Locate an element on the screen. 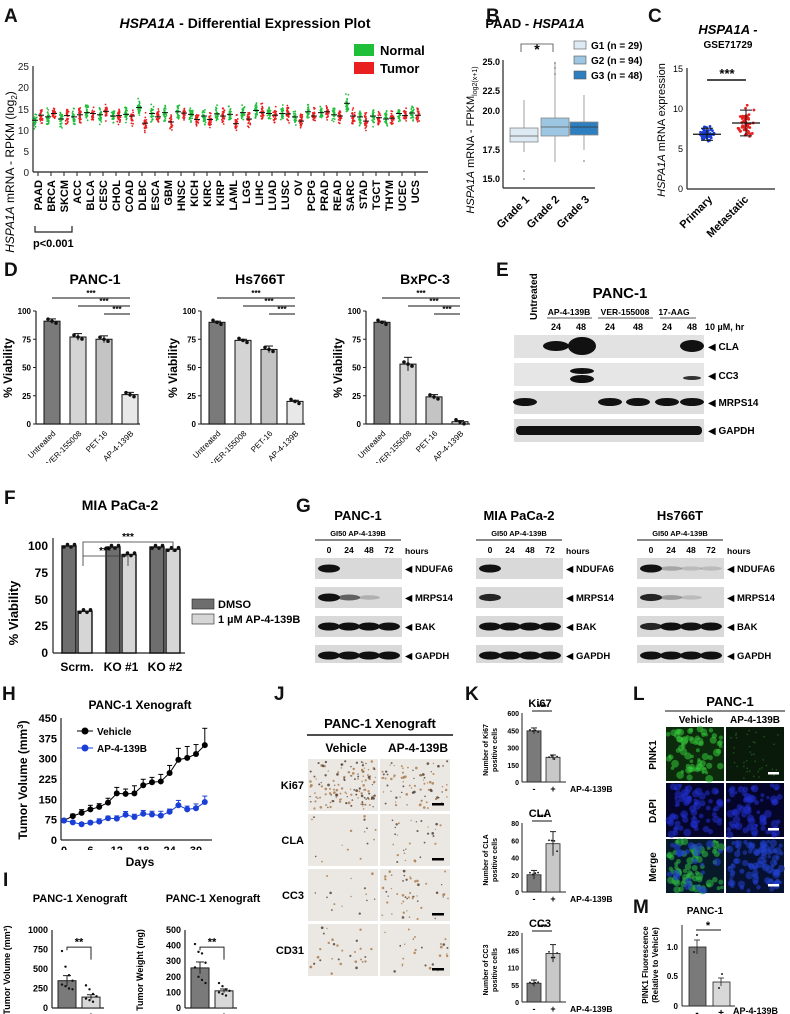 Image resolution: width=790 pixels, height=1014 pixels. ytick: 20.0 is located at coordinates (491, 111).